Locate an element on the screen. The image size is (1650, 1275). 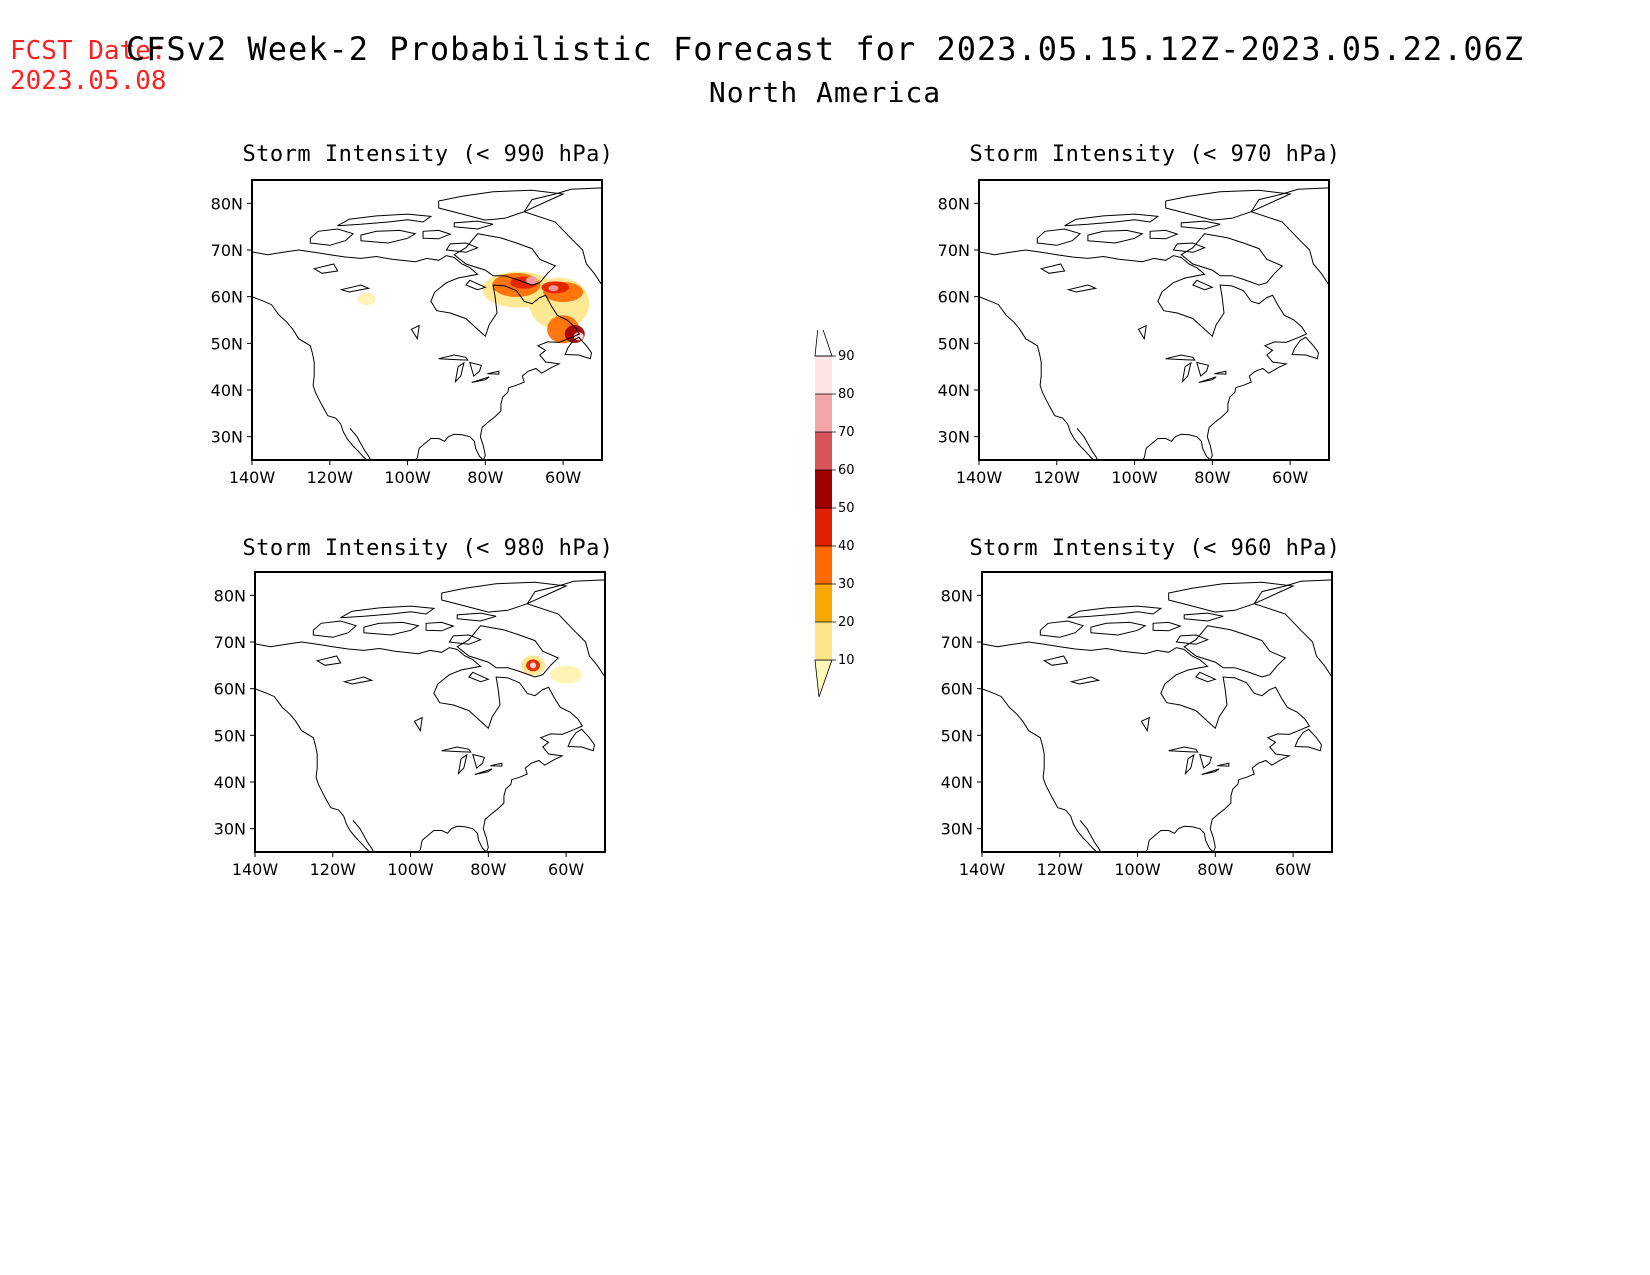
panel-title-980: Storm Intensity (< 980 hPa) is located at coordinates (428, 548).